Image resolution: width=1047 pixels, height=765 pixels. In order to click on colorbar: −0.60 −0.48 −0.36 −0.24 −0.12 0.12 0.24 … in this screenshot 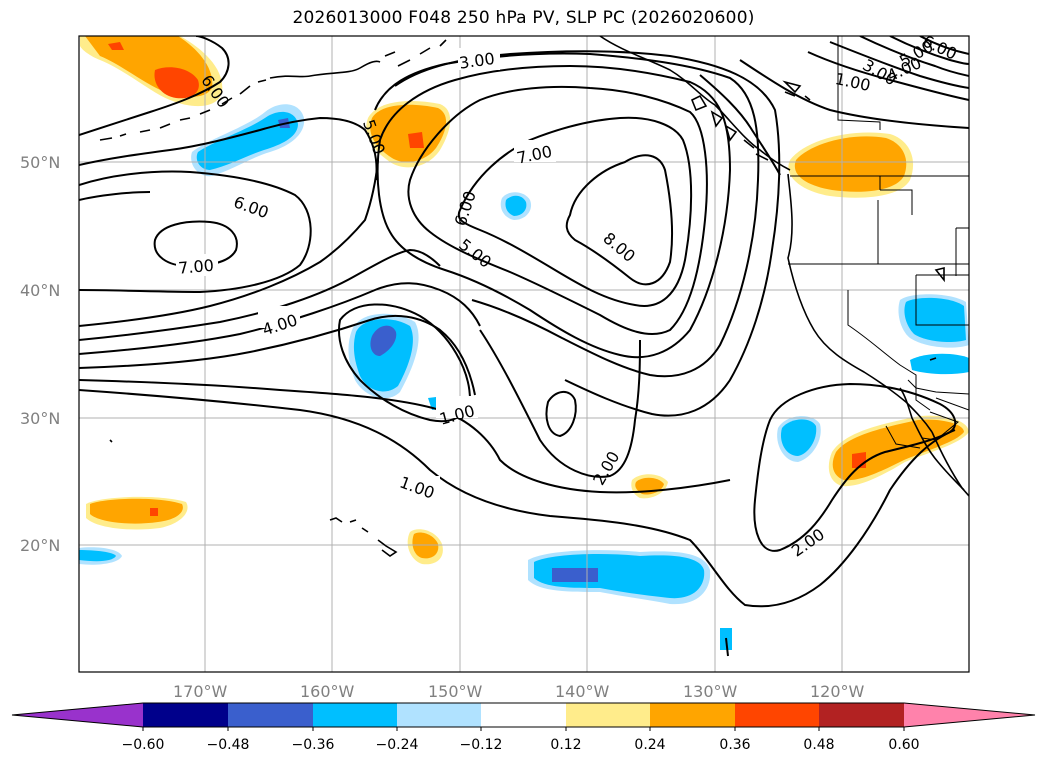, I will do `click(523, 727)`.